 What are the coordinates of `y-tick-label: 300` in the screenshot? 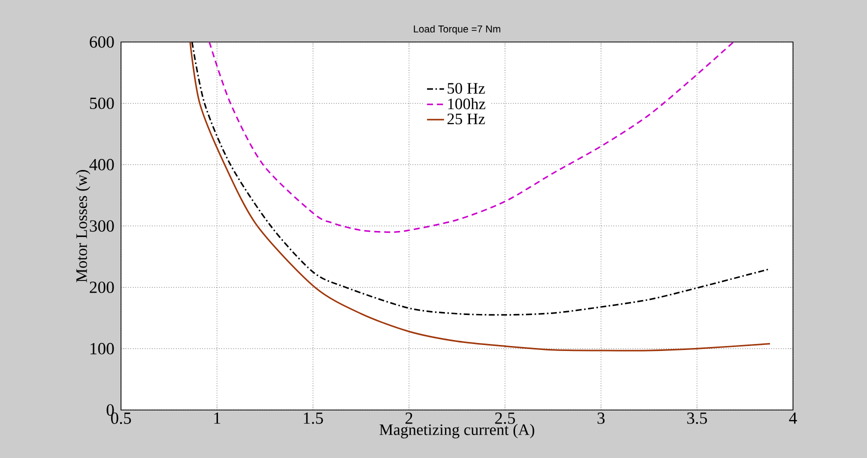 It's located at (102, 226).